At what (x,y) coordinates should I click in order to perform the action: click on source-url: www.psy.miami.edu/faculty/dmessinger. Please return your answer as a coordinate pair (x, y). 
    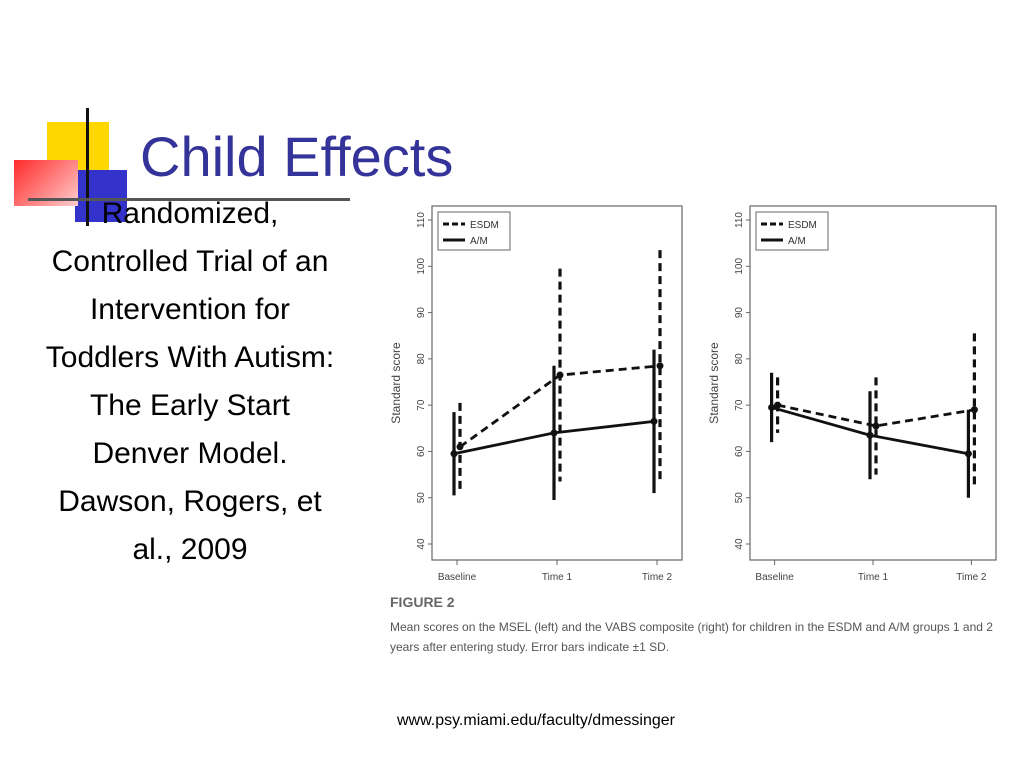
    Looking at the image, I should click on (536, 720).